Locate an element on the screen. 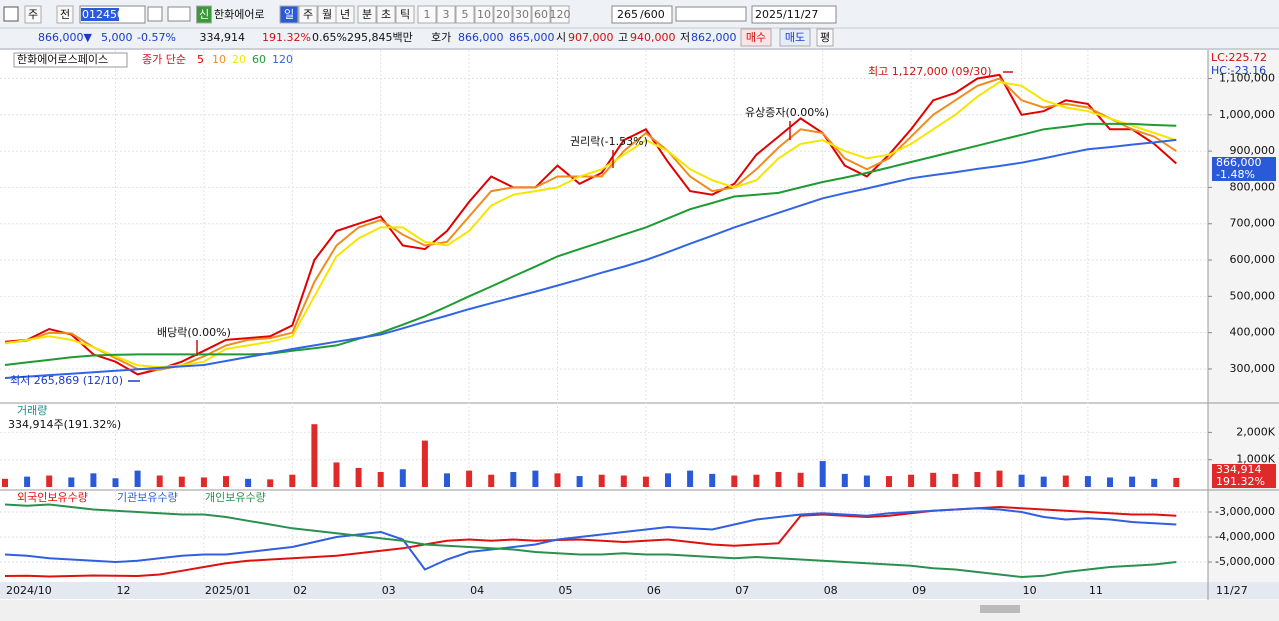 The width and height of the screenshot is (1279, 621). period-button: 분 is located at coordinates (367, 14).